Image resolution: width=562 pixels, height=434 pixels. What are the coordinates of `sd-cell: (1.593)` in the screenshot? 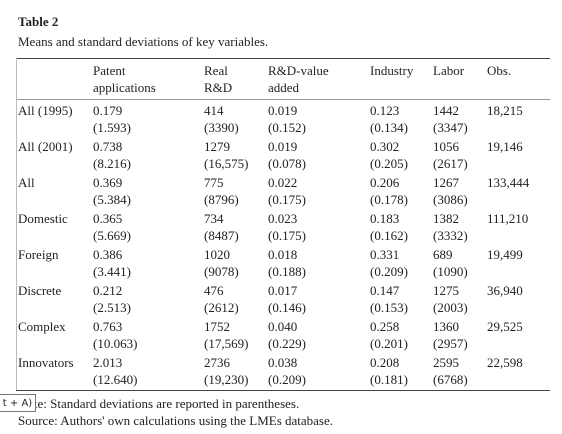 It's located at (112, 127).